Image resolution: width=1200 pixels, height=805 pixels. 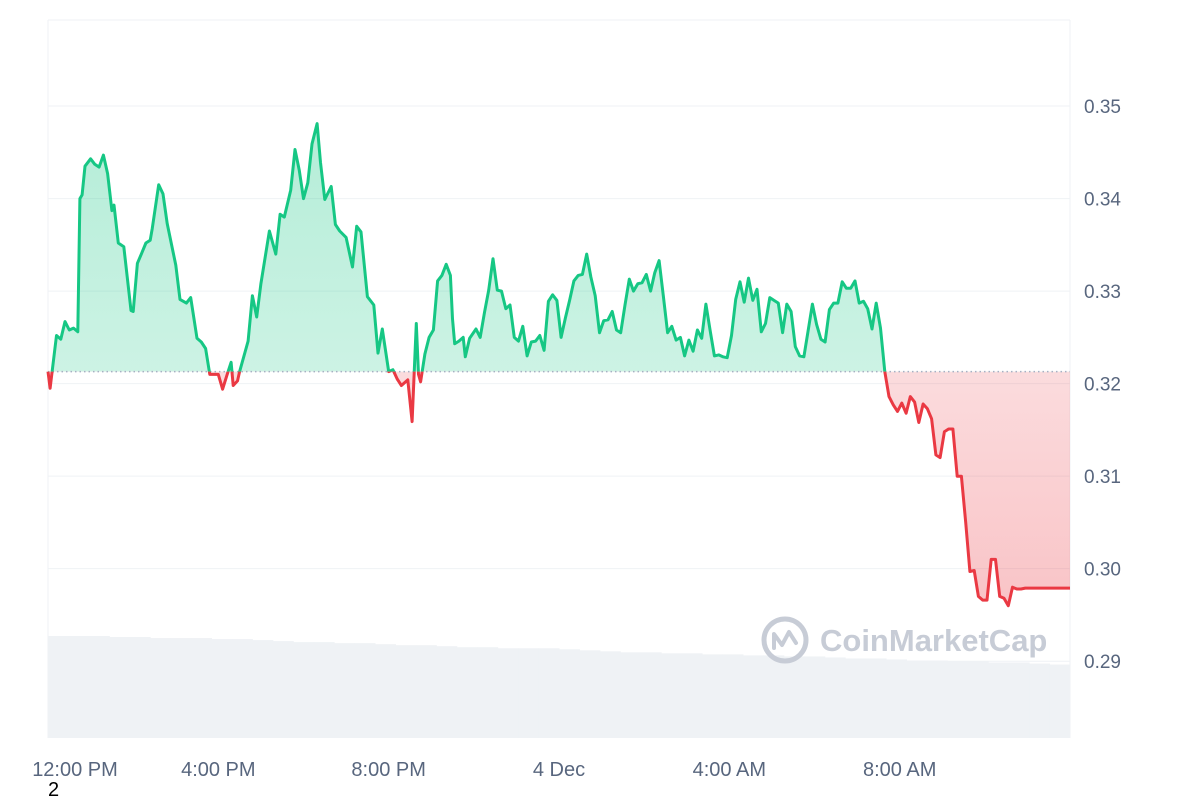 I want to click on y-tick-label: 0.32, so click(x=1102, y=385).